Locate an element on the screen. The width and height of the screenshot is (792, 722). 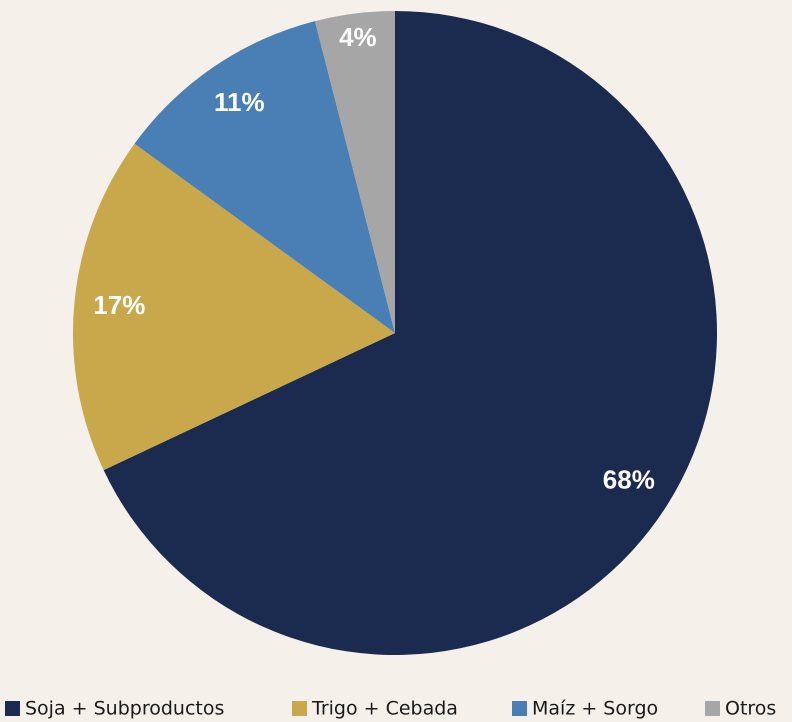
legend-label: Otros is located at coordinates (750, 709).